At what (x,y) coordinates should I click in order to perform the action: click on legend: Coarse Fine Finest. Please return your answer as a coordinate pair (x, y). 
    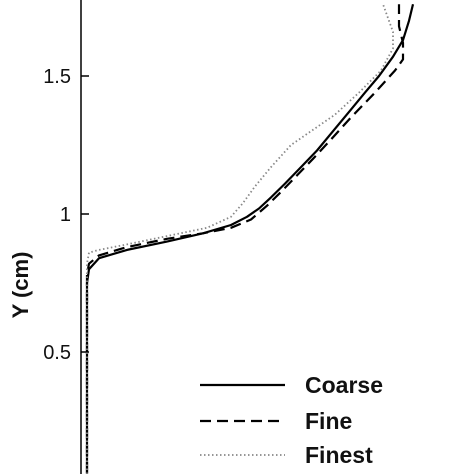
    Looking at the image, I should click on (291, 420).